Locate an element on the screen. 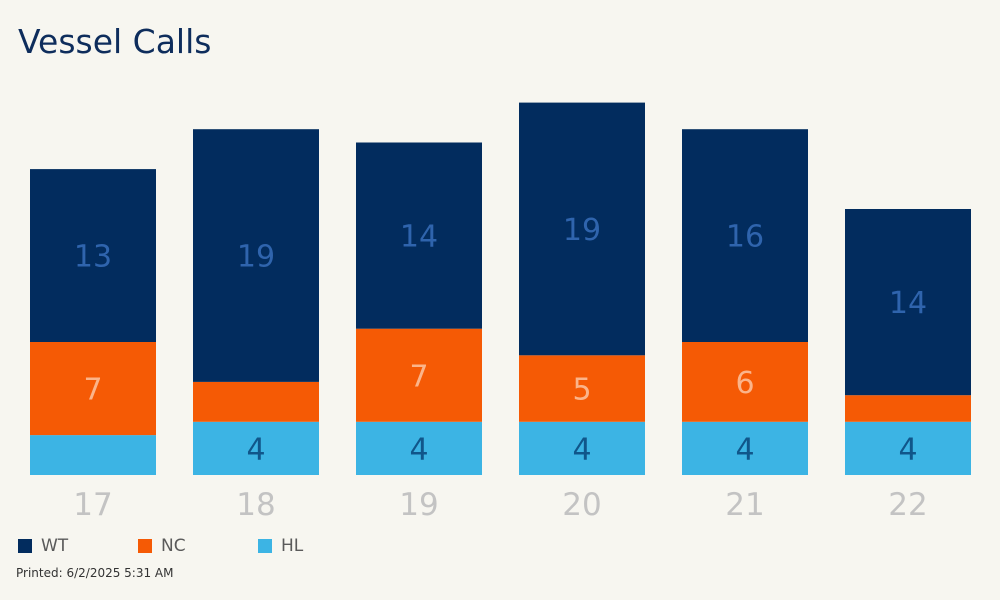 This screenshot has width=1000, height=600. legend-item-wt: WT is located at coordinates (43, 546).